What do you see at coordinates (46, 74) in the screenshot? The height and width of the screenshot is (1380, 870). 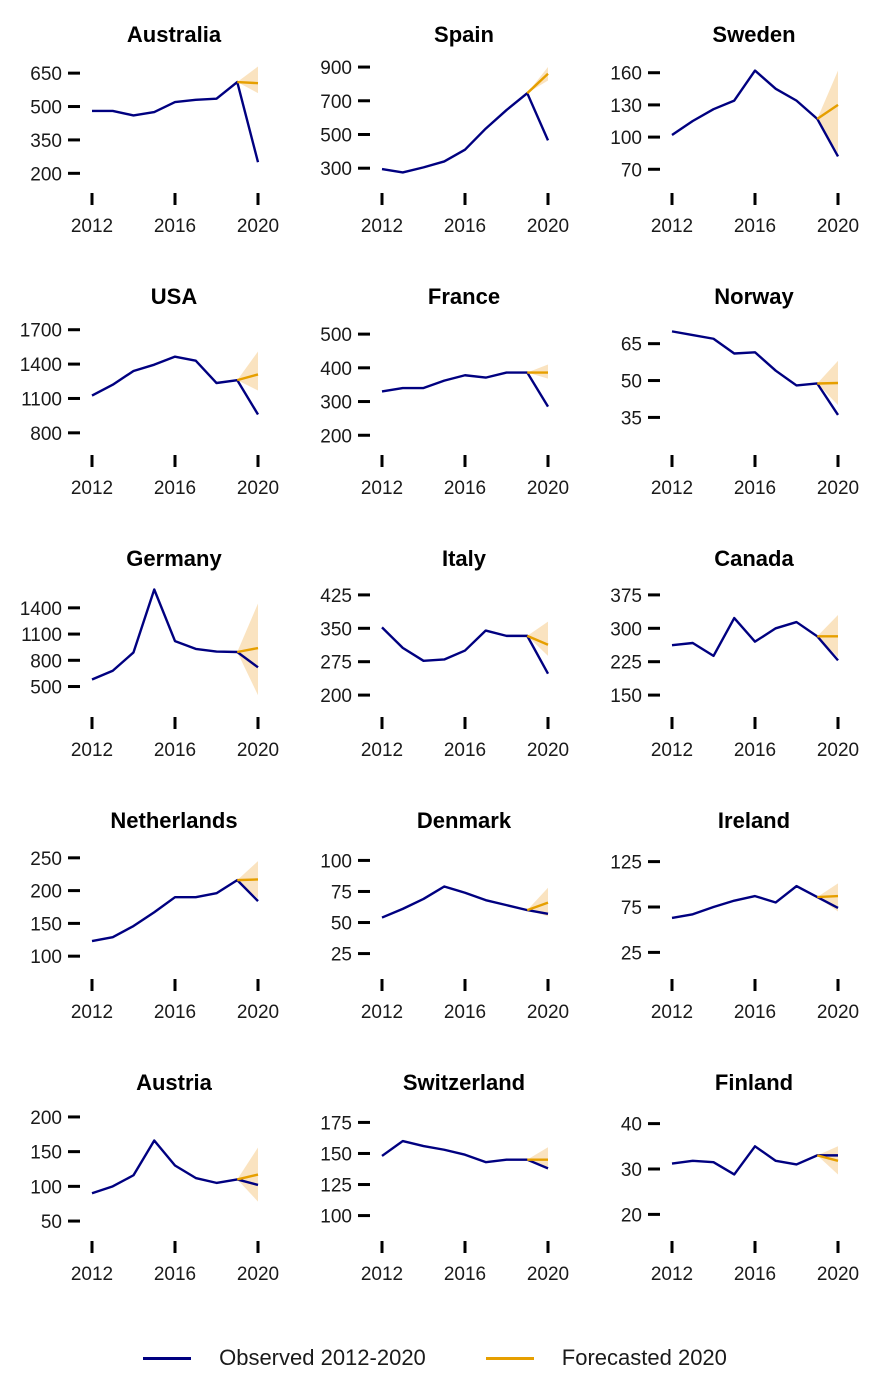 I see `y-tick-label: 650` at bounding box center [46, 74].